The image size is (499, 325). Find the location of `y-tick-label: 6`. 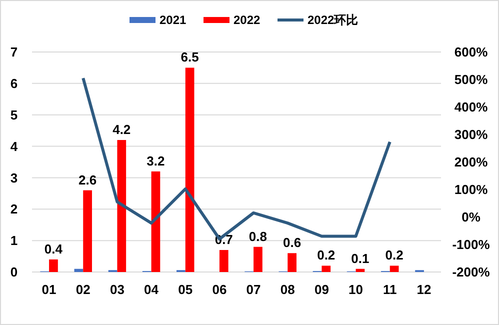

y-tick-label: 6 is located at coordinates (14, 83).